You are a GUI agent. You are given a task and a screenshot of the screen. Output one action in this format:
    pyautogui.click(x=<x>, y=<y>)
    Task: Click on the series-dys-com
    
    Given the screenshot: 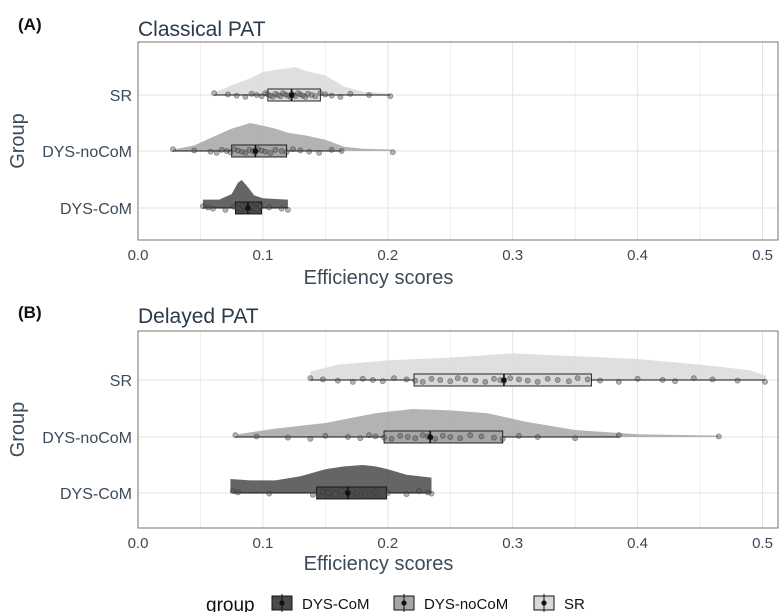 What is the action you would take?
    pyautogui.click(x=332, y=482)
    